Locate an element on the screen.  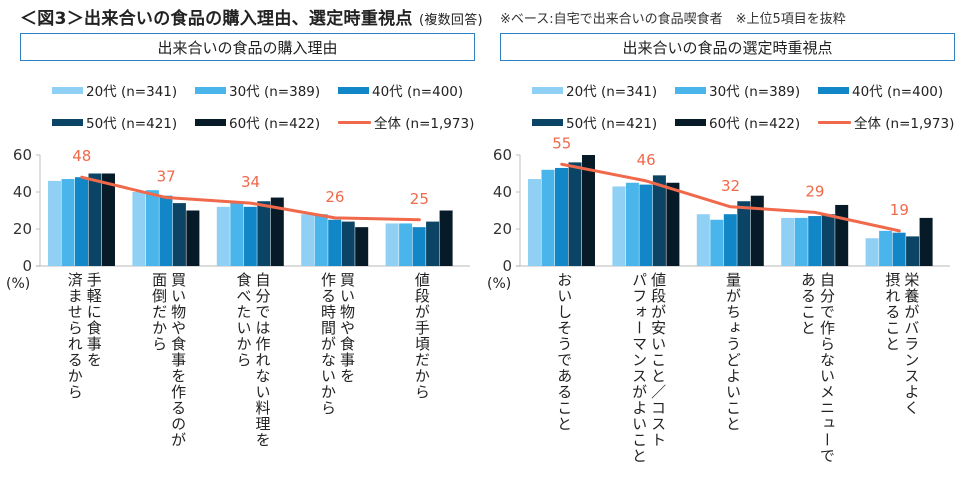
category-label: 買い物や食事を作るのが 面倒だから is located at coordinates (169, 360).